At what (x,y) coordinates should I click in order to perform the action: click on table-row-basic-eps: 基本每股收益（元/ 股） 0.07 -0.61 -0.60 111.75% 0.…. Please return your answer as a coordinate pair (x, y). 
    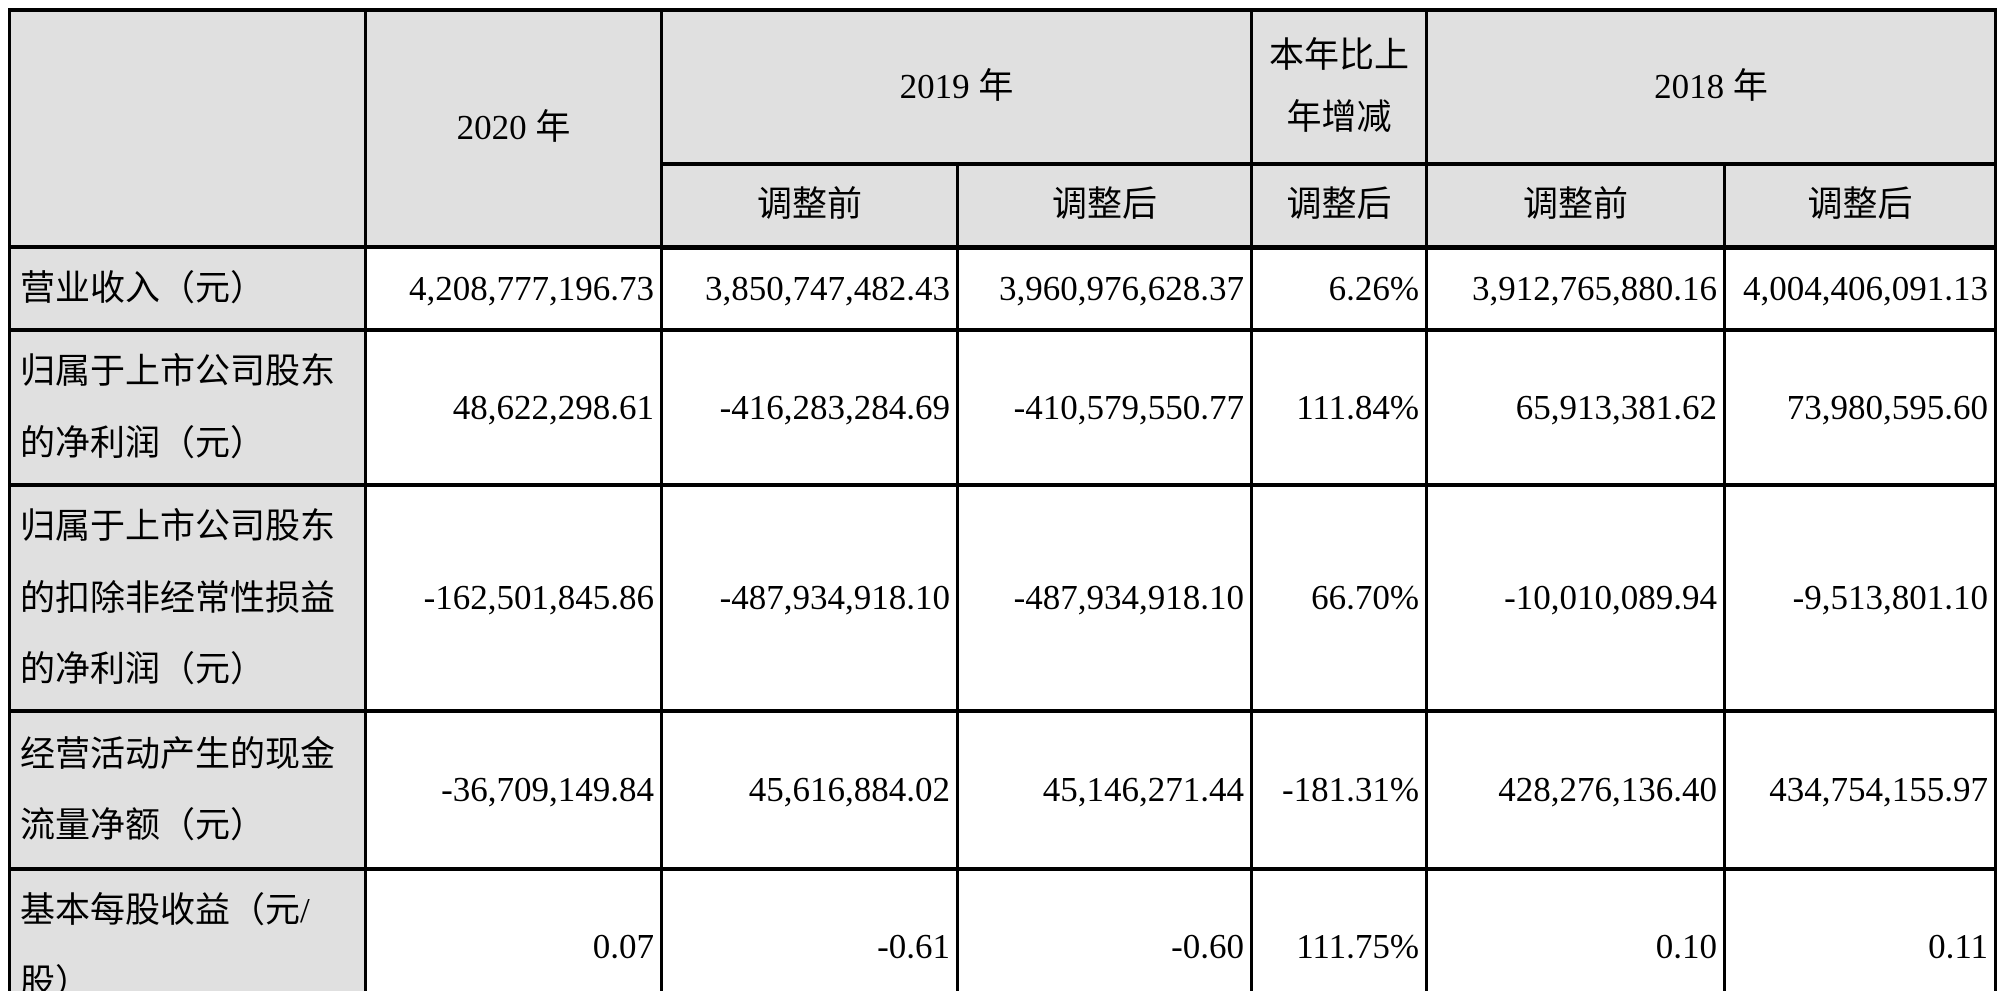
    Looking at the image, I should click on (1003, 929).